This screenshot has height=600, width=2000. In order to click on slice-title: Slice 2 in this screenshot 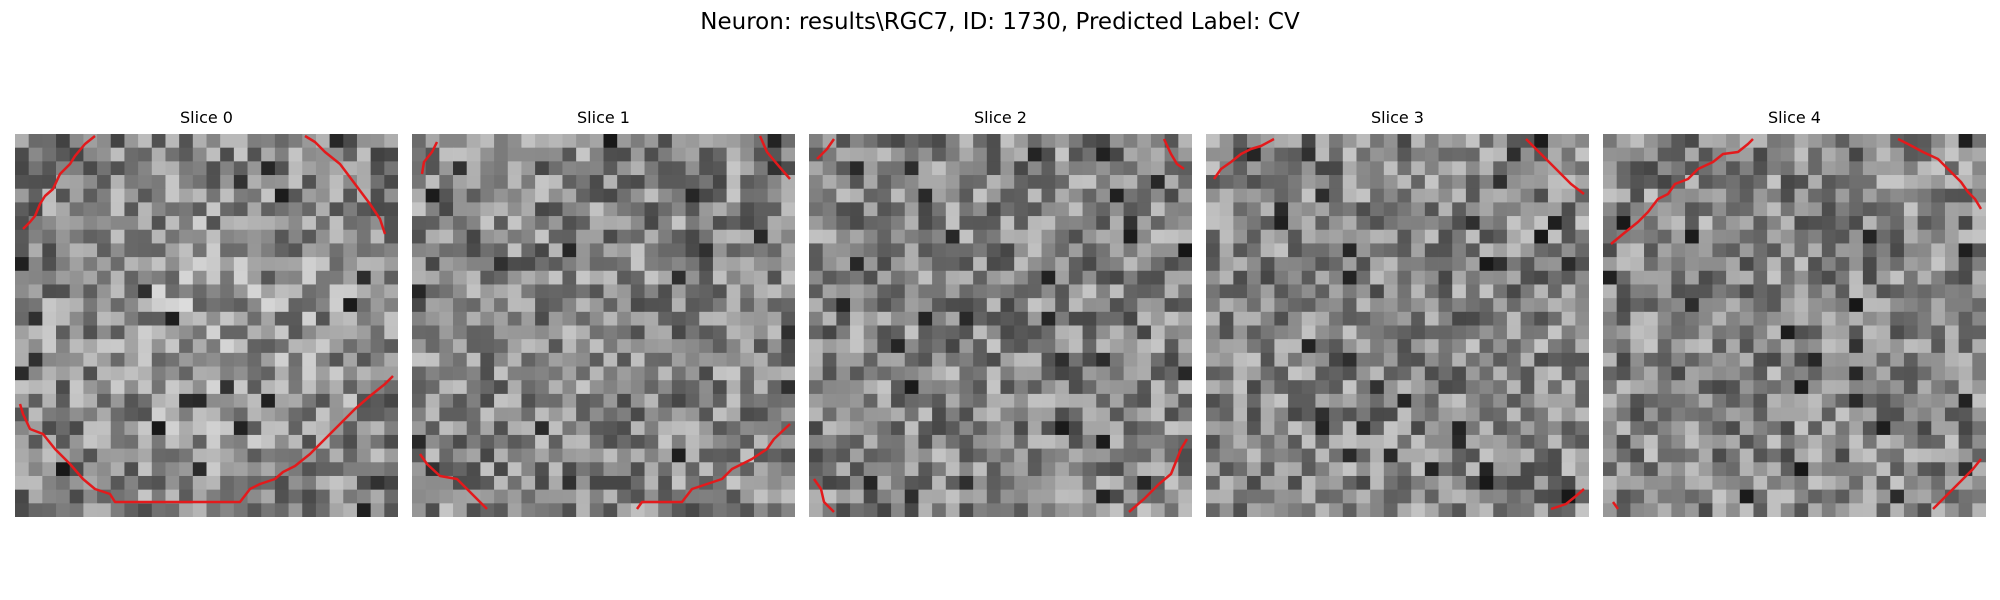, I will do `click(1000, 117)`.